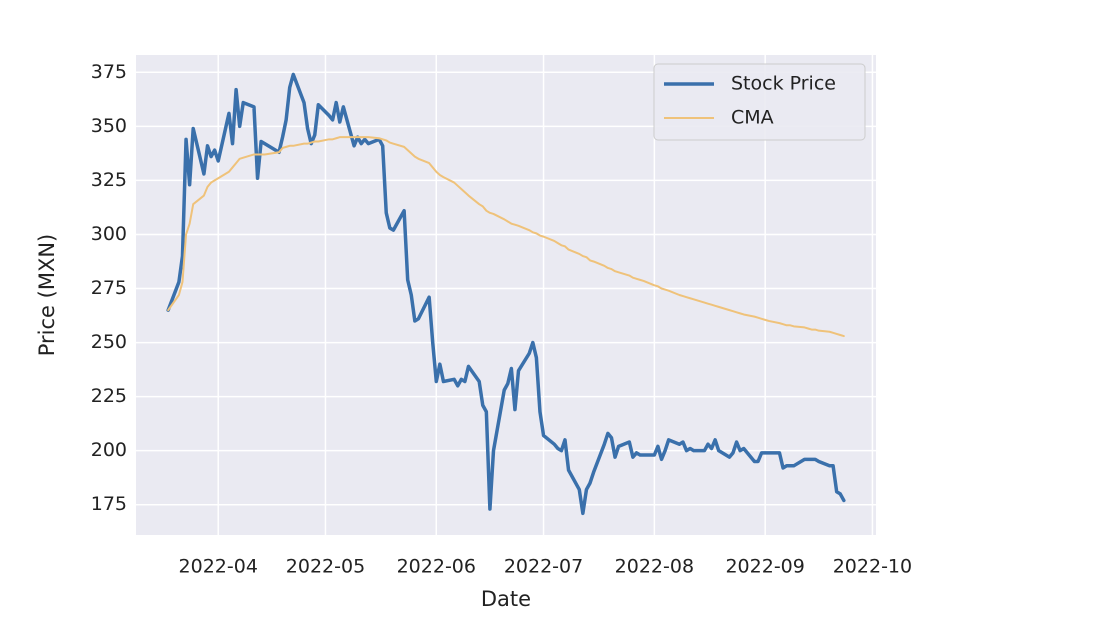 Image resolution: width=1120 pixels, height=642 pixels. What do you see at coordinates (109, 504) in the screenshot?
I see `y-tick-label: 175` at bounding box center [109, 504].